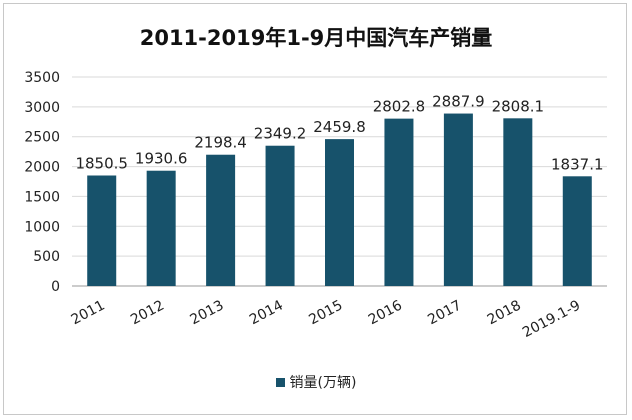 The width and height of the screenshot is (632, 420). Describe the element at coordinates (577, 164) in the screenshot. I see `data-label: 1837.1` at that location.